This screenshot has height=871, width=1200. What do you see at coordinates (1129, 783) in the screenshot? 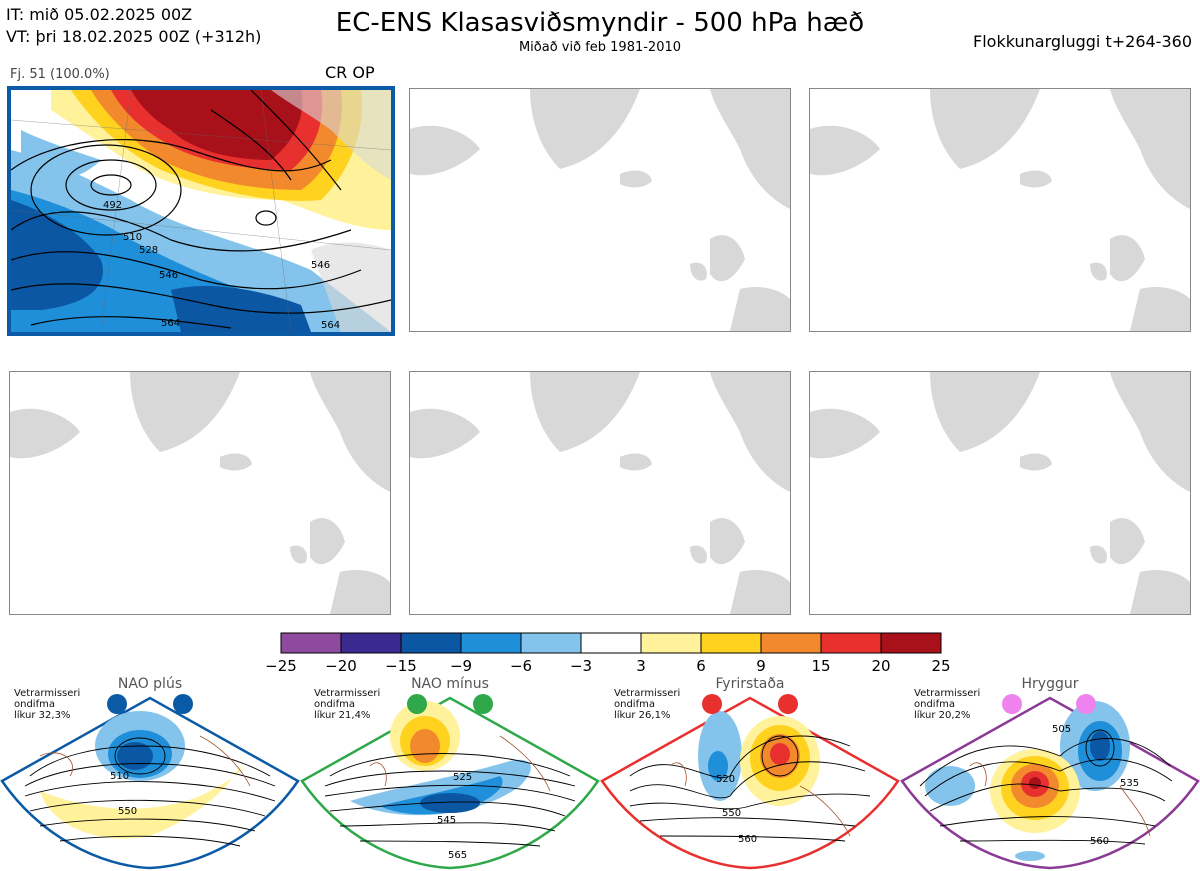
I see `contour-label: 535` at bounding box center [1129, 783].